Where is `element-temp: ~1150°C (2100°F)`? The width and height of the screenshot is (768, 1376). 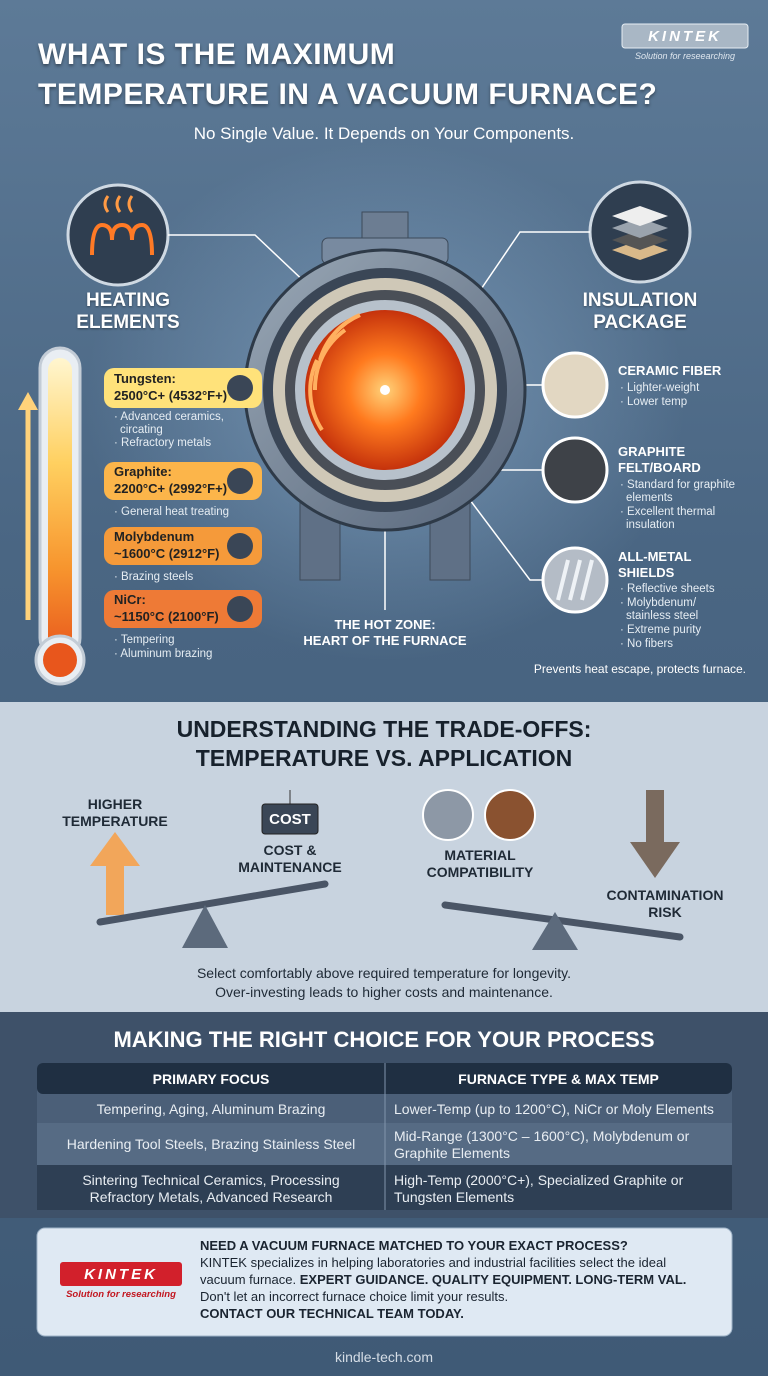
element-temp: ~1150°C (2100°F) is located at coordinates (166, 616).